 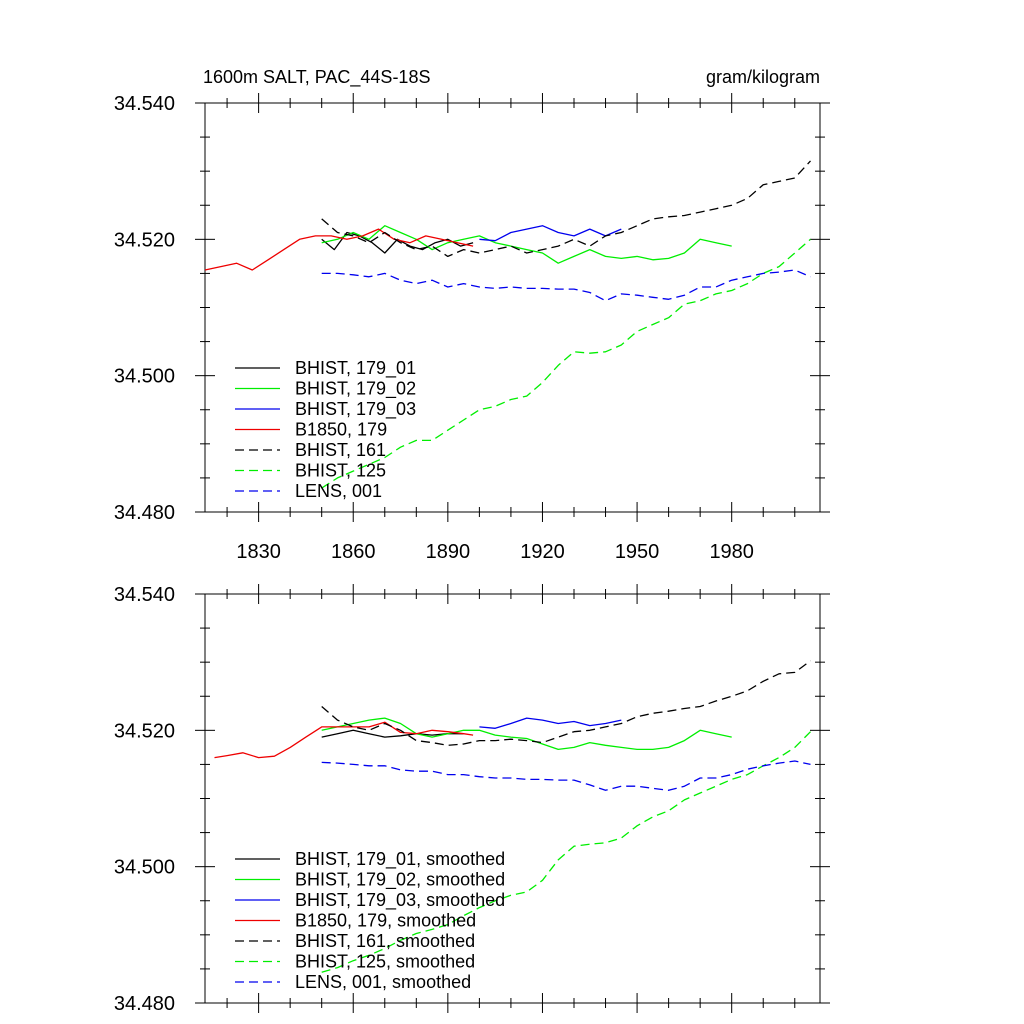 What do you see at coordinates (400, 859) in the screenshot?
I see `legend-label: BHIST, 179_01, smoothed` at bounding box center [400, 859].